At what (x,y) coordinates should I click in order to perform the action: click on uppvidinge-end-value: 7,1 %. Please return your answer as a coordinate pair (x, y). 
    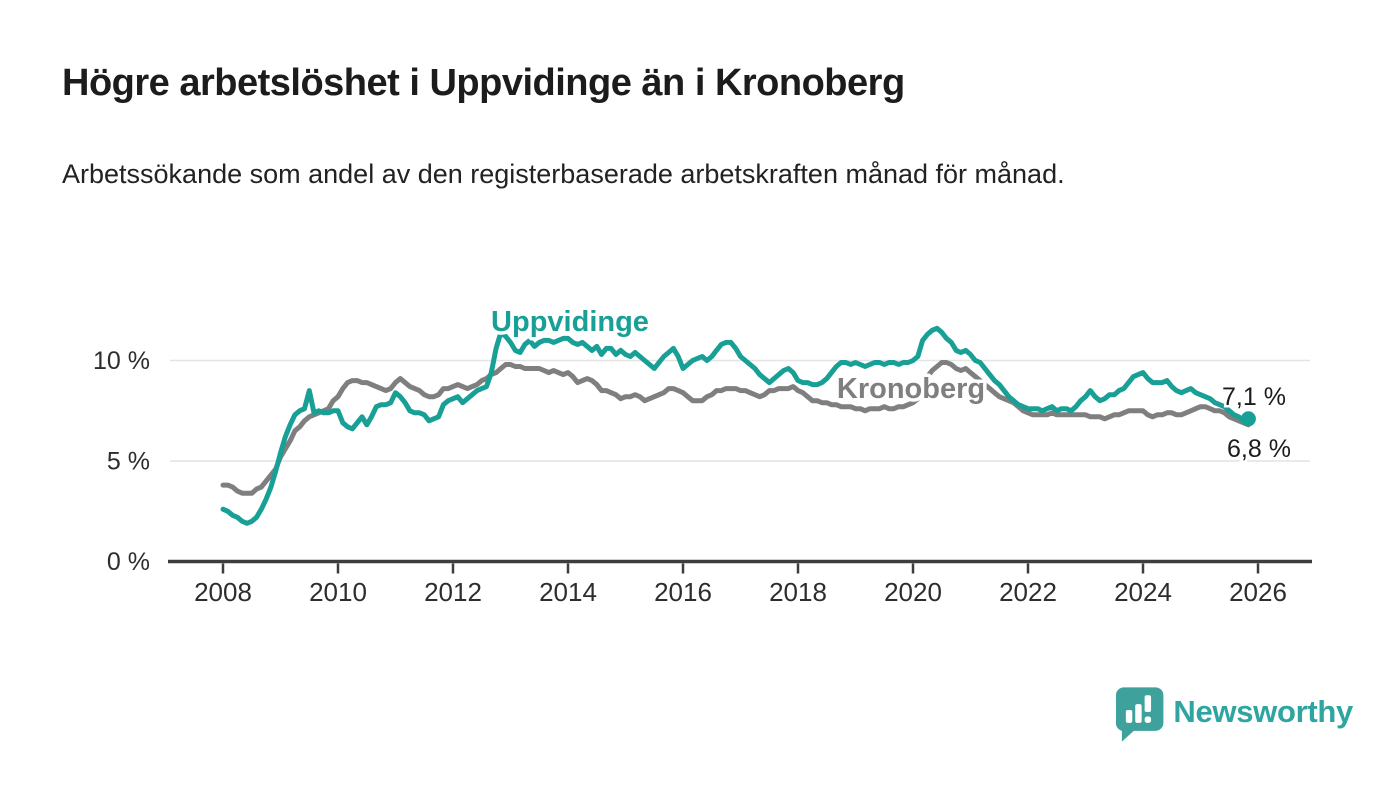
    Looking at the image, I should click on (1254, 397).